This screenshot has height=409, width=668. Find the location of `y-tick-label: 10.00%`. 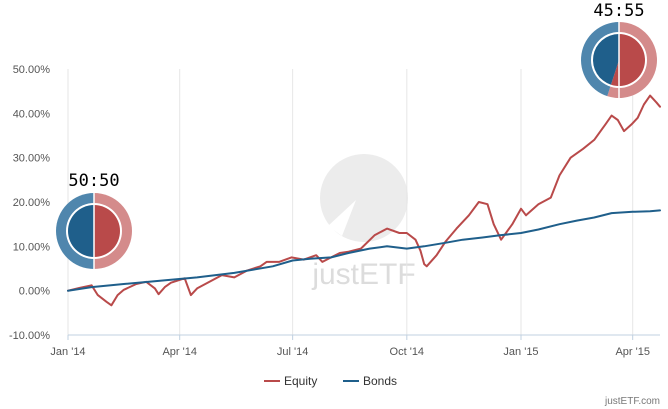

y-tick-label: 10.00% is located at coordinates (32, 247).